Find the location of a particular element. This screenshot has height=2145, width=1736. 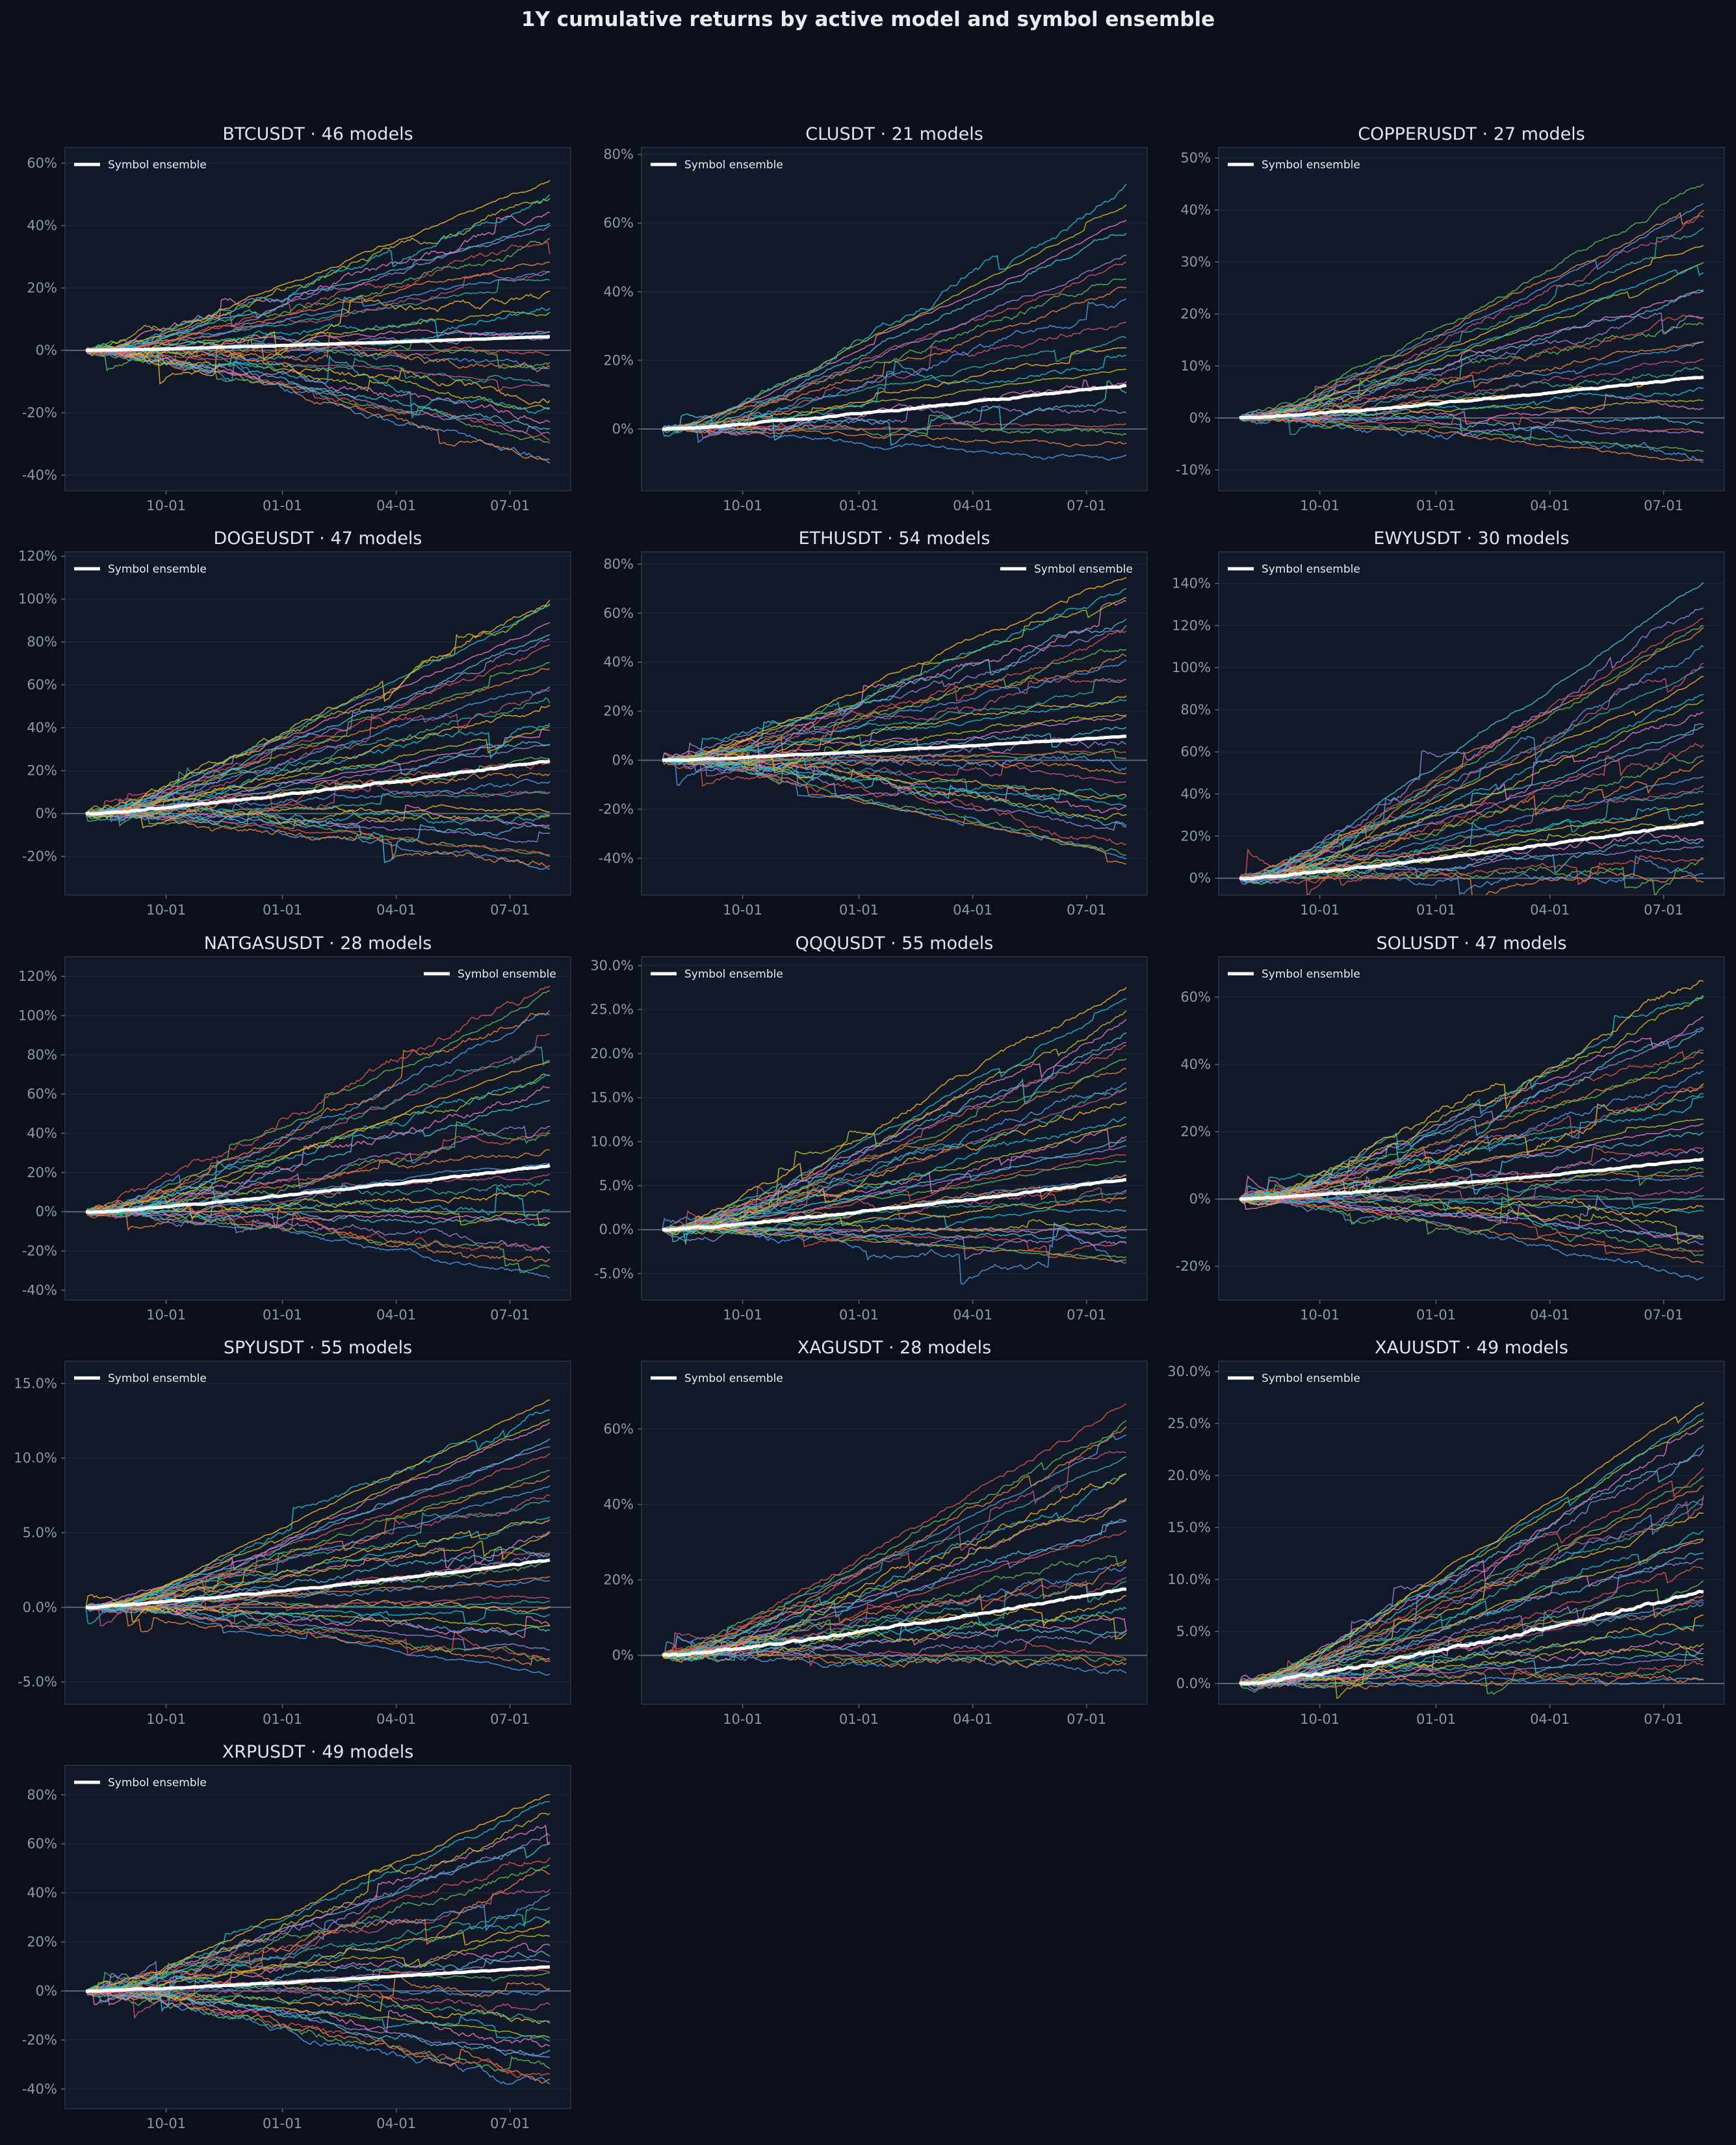

y-tick-label: -10% is located at coordinates (1193, 470).